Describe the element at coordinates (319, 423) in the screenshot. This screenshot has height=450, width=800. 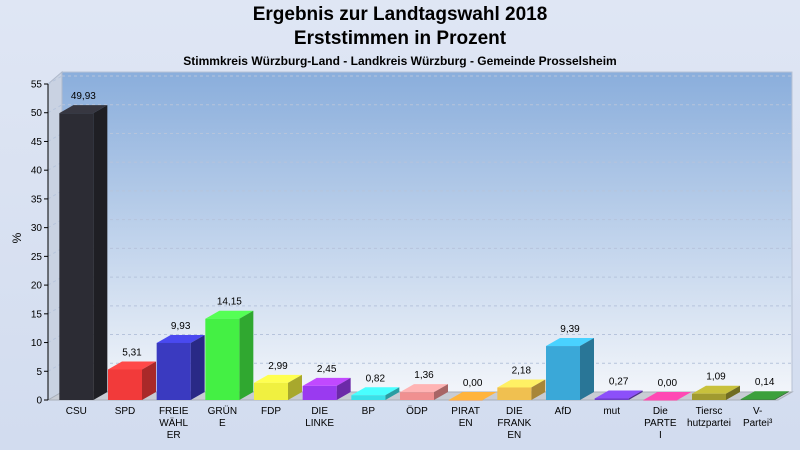
I see `category-label: LINKE` at that location.